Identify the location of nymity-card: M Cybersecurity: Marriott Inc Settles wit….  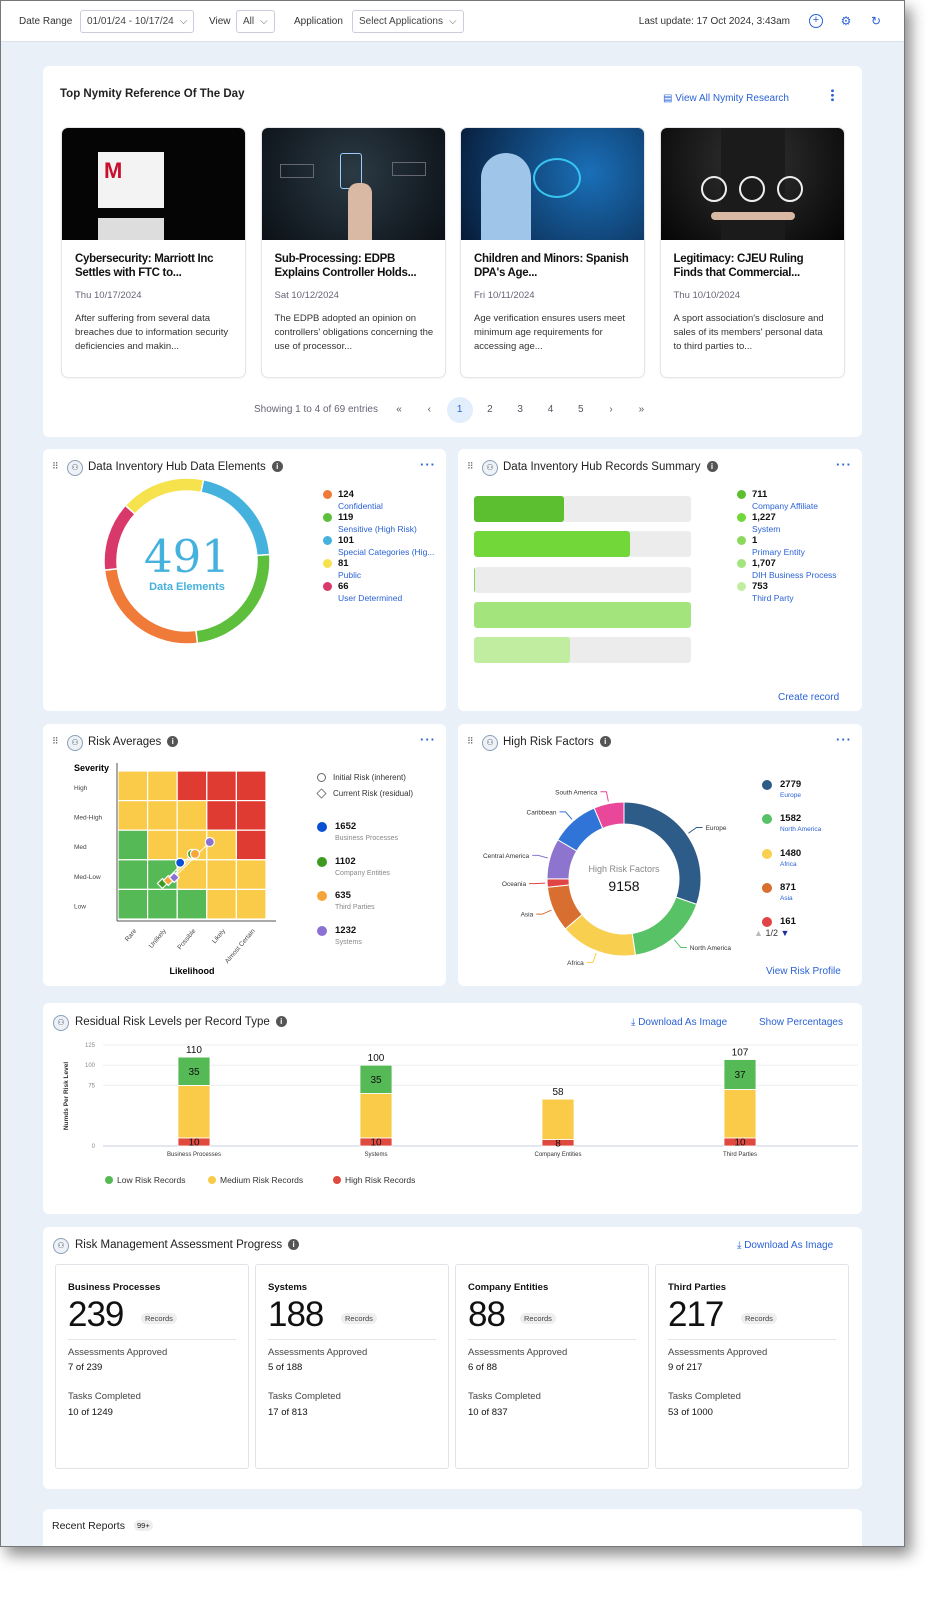
(153, 252).